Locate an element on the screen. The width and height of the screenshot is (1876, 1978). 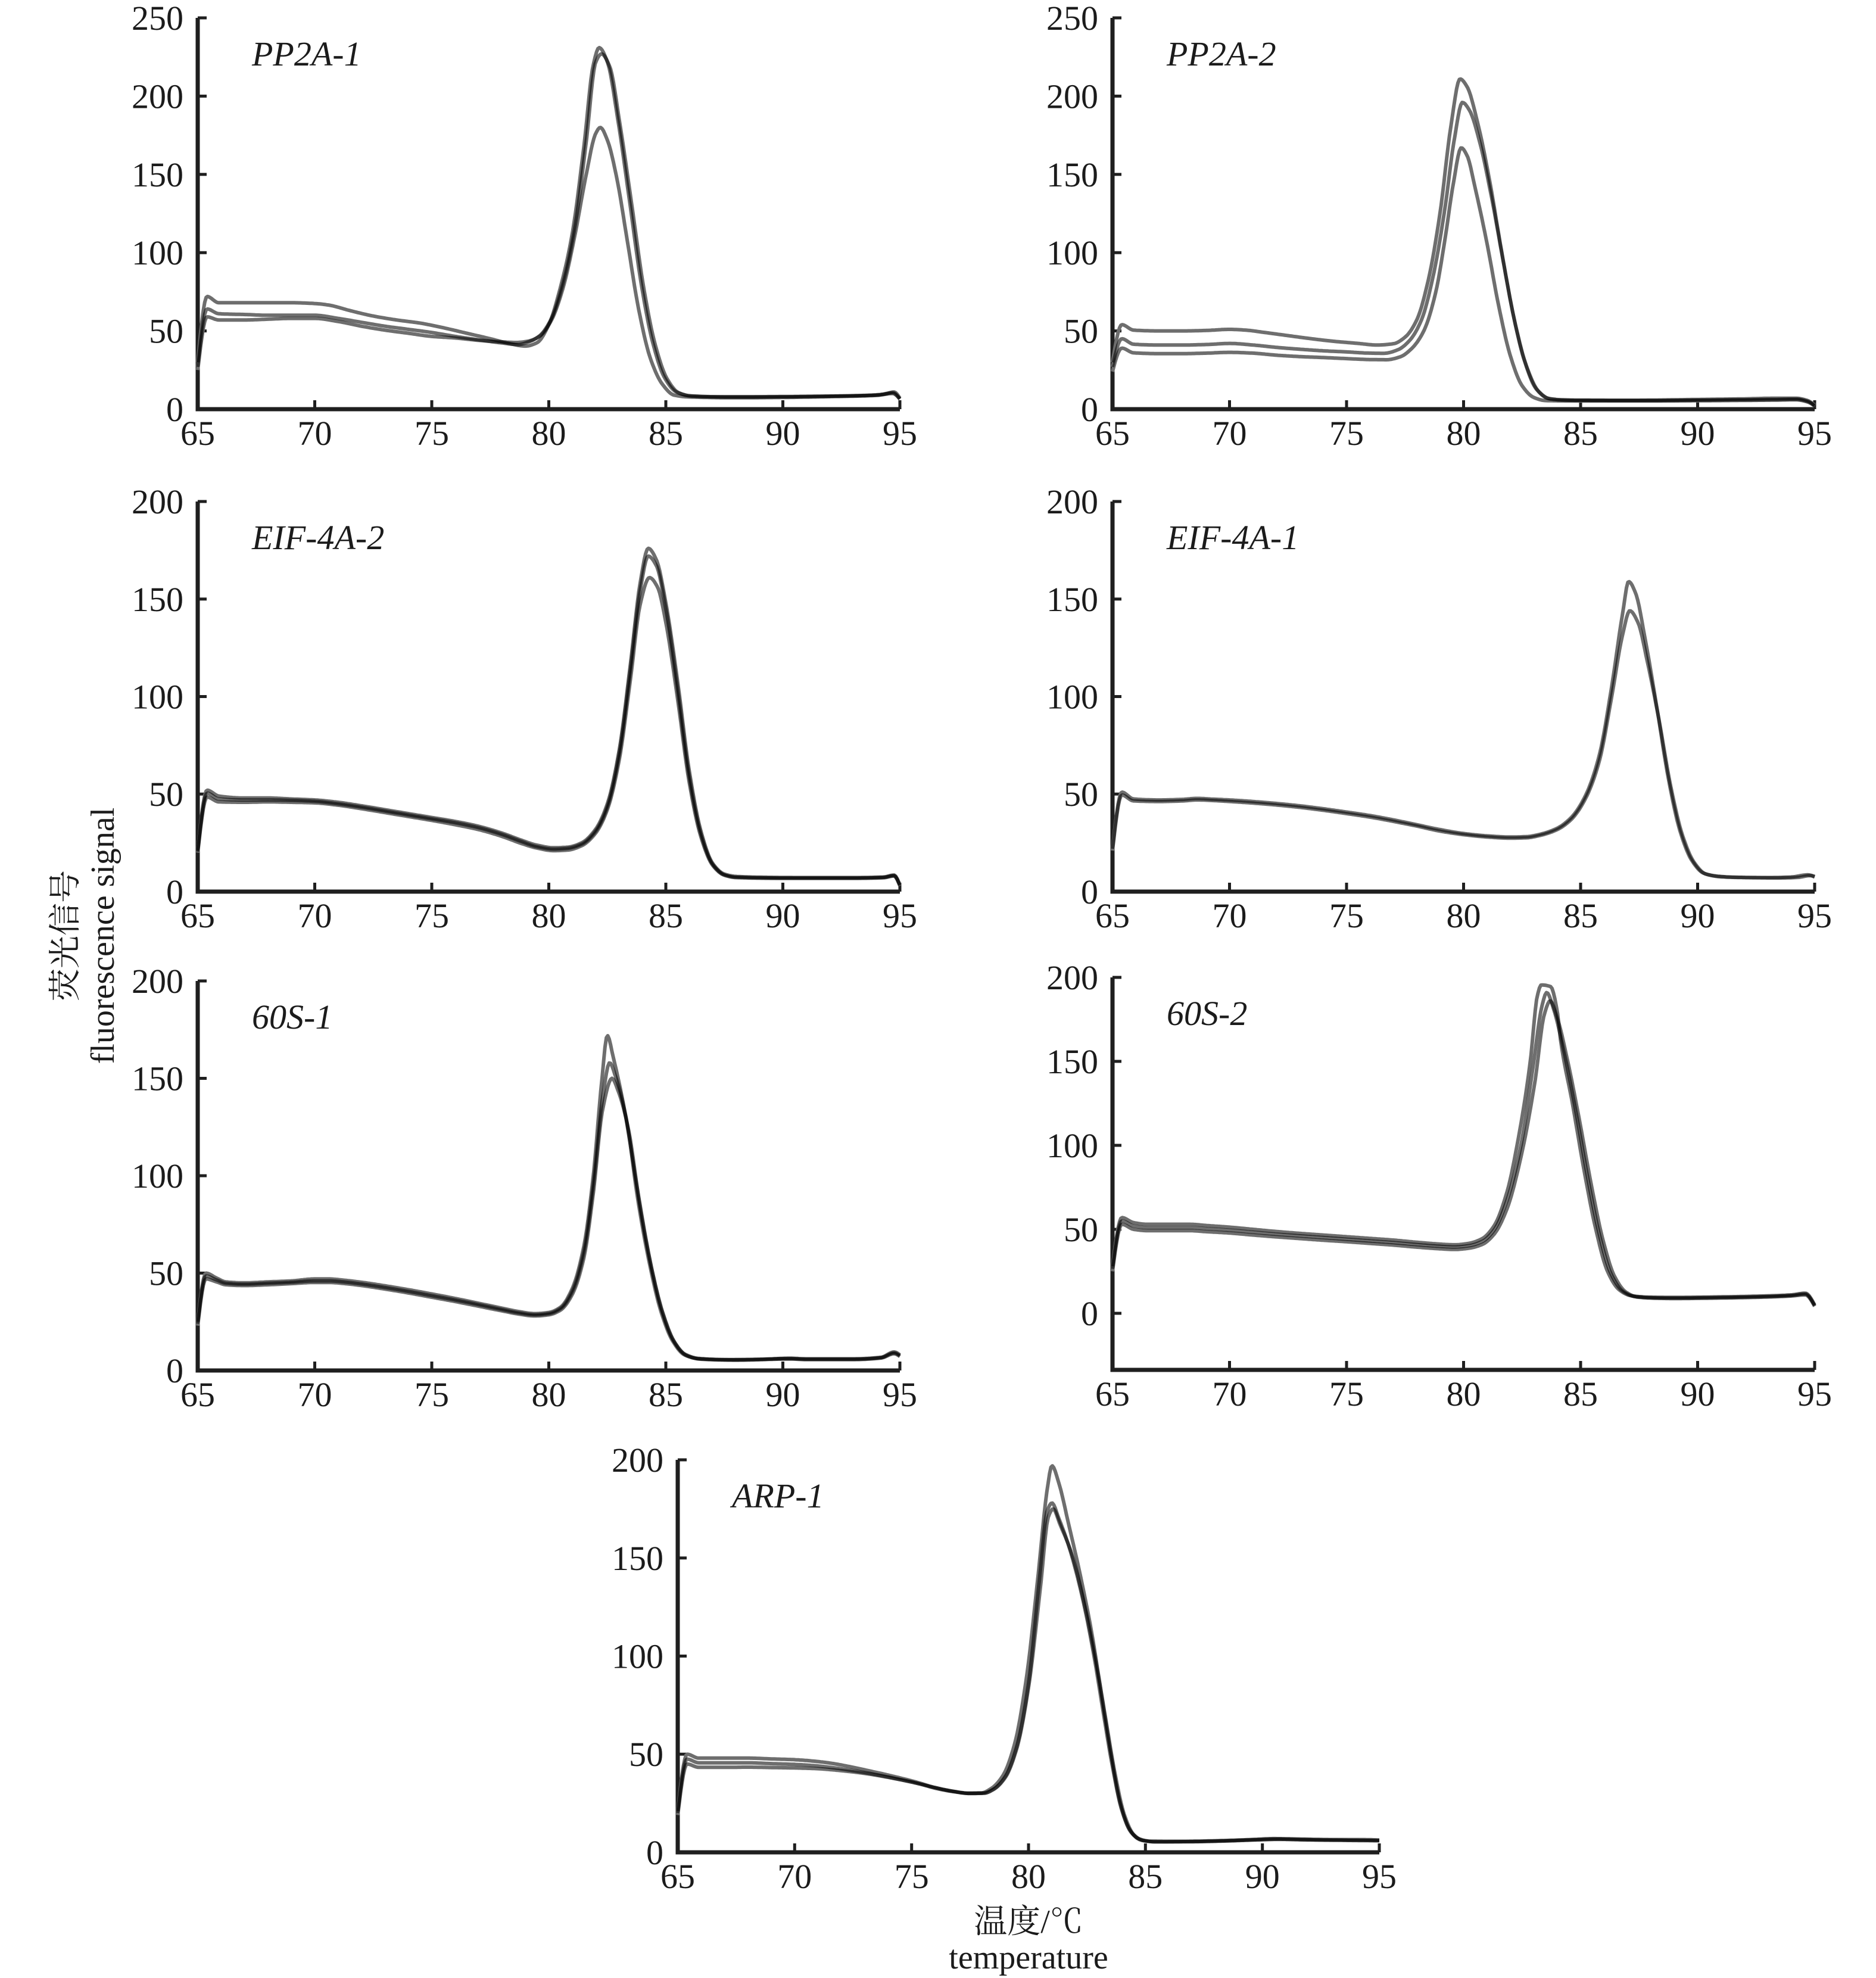
svg-text: EIF-4A-2 is located at coordinates (317, 537).